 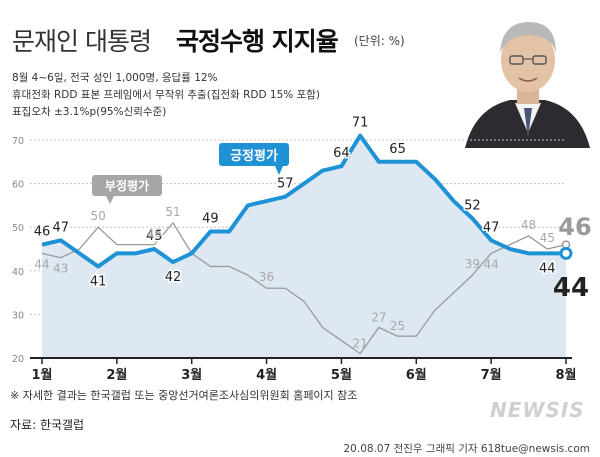 What do you see at coordinates (467, 449) in the screenshot?
I see `credit: 20.08.07 전진우 그래픽 기자 618tue@newsis.com` at bounding box center [467, 449].